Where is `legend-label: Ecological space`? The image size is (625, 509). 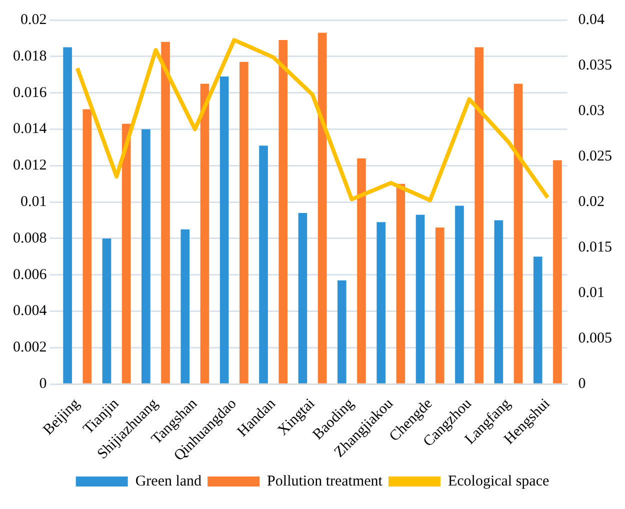
legend-label: Ecological space is located at coordinates (499, 481).